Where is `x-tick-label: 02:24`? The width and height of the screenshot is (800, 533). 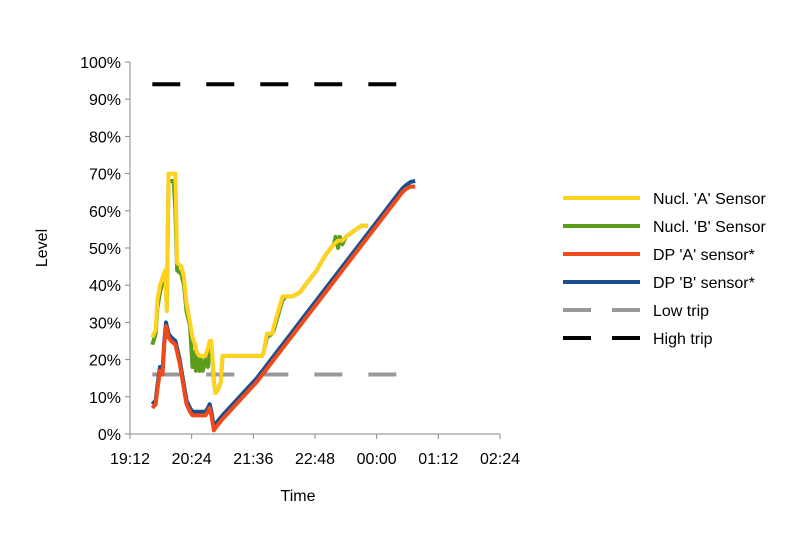
x-tick-label: 02:24 is located at coordinates (500, 459).